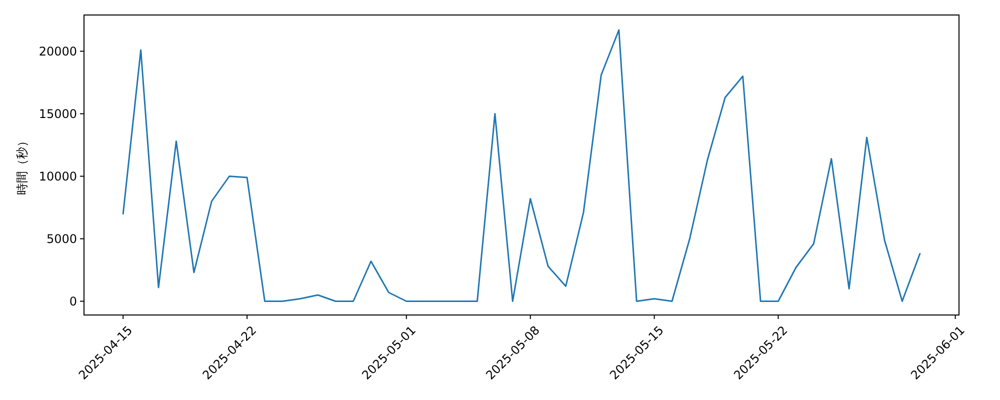 This screenshot has height=400, width=1000. I want to click on y-tick-label: 15000, so click(57, 113).